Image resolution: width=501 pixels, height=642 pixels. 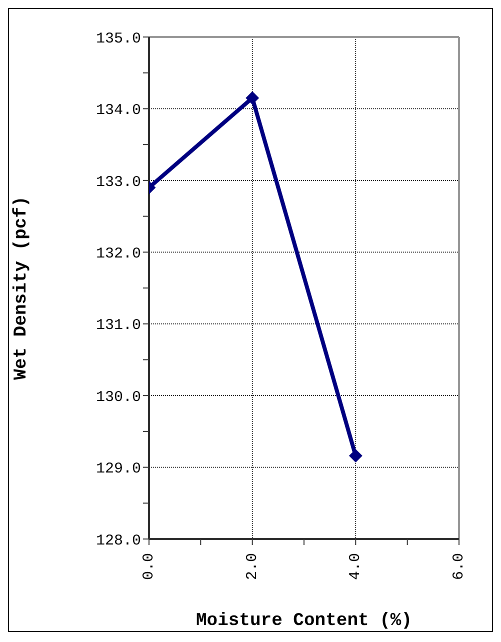 What do you see at coordinates (118, 111) in the screenshot?
I see `y-tick-label: 134.0` at bounding box center [118, 111].